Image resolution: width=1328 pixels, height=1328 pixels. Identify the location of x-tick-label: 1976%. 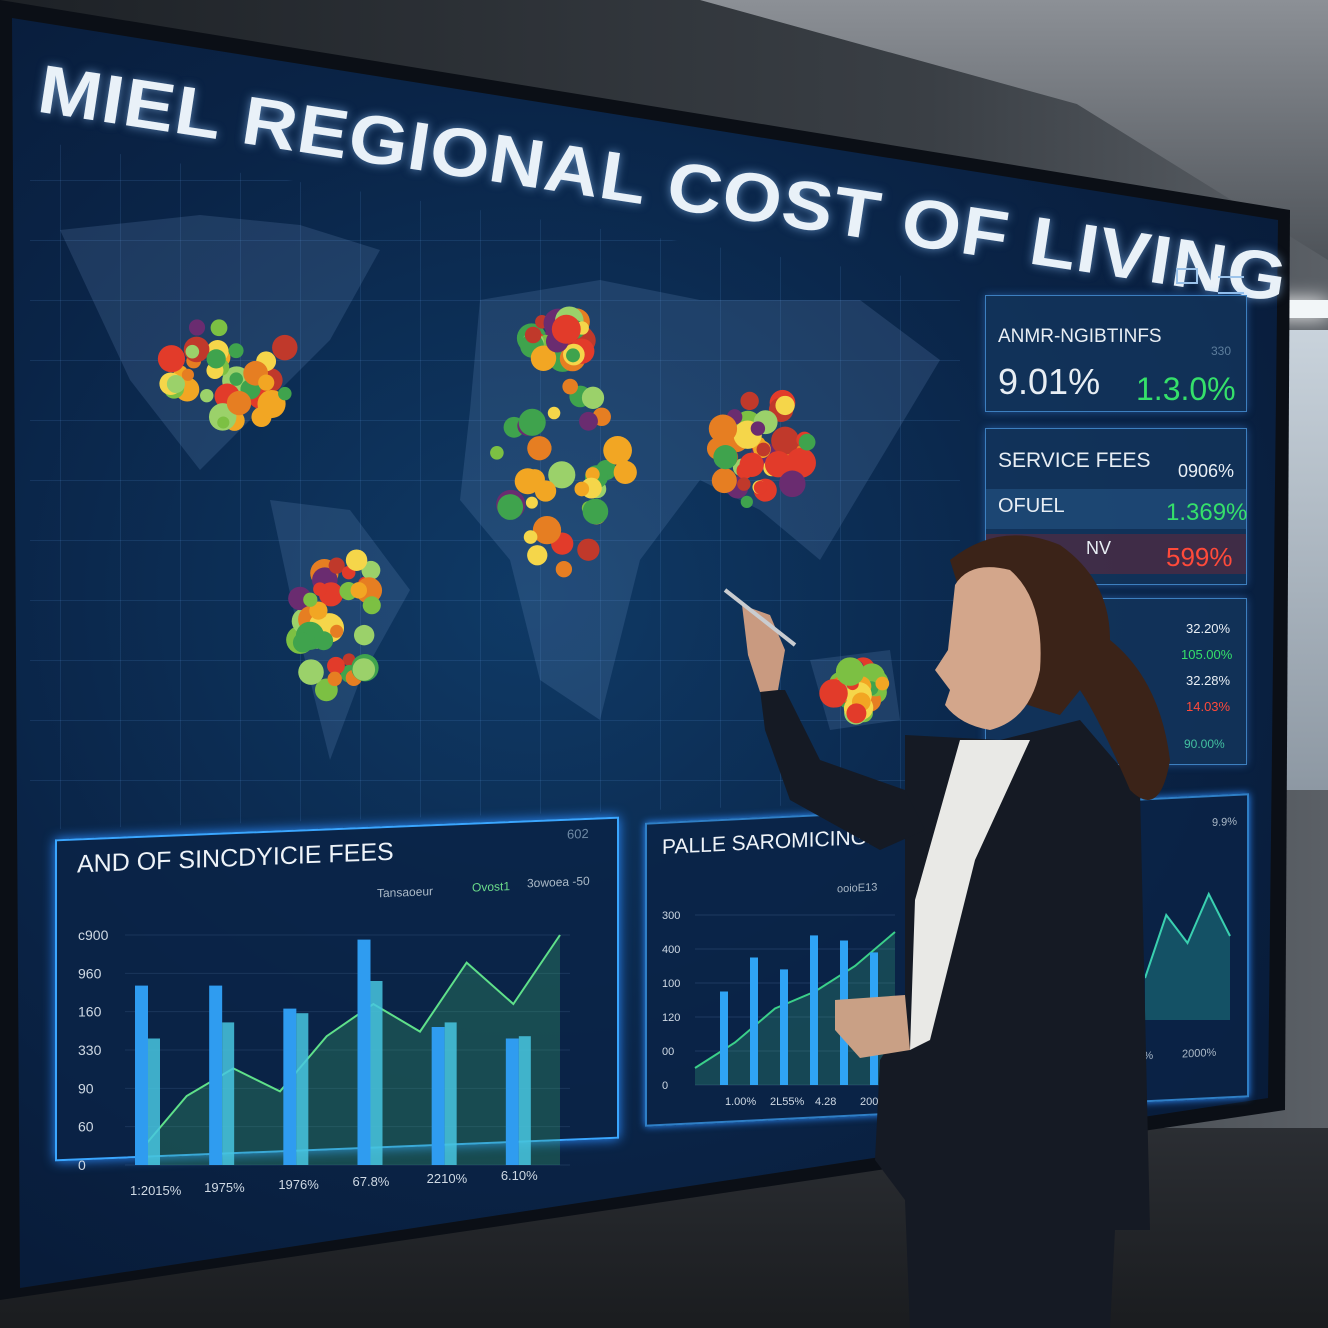
(298, 1184).